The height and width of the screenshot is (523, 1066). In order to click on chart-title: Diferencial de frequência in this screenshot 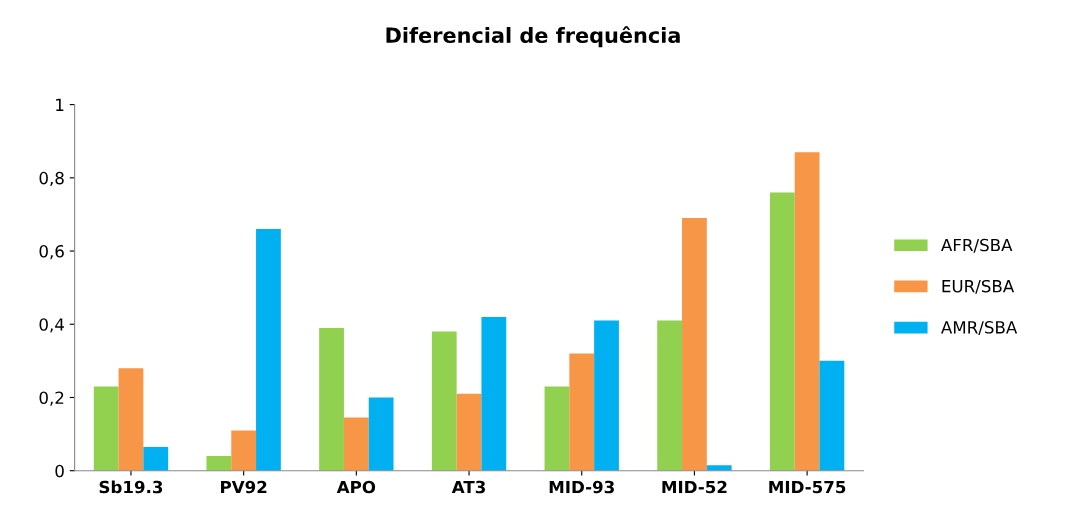, I will do `click(533, 37)`.